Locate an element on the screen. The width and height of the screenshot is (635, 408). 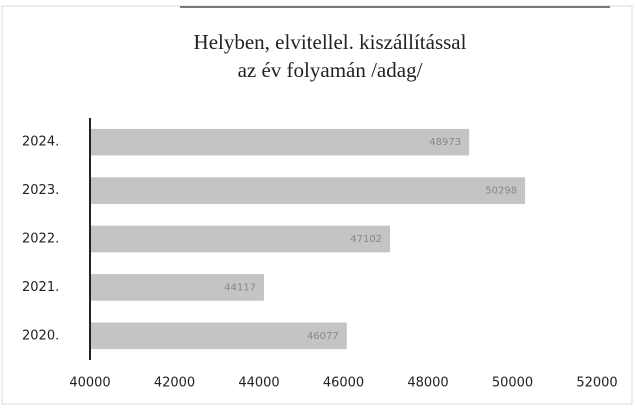
data-label: 50298 is located at coordinates (501, 191).